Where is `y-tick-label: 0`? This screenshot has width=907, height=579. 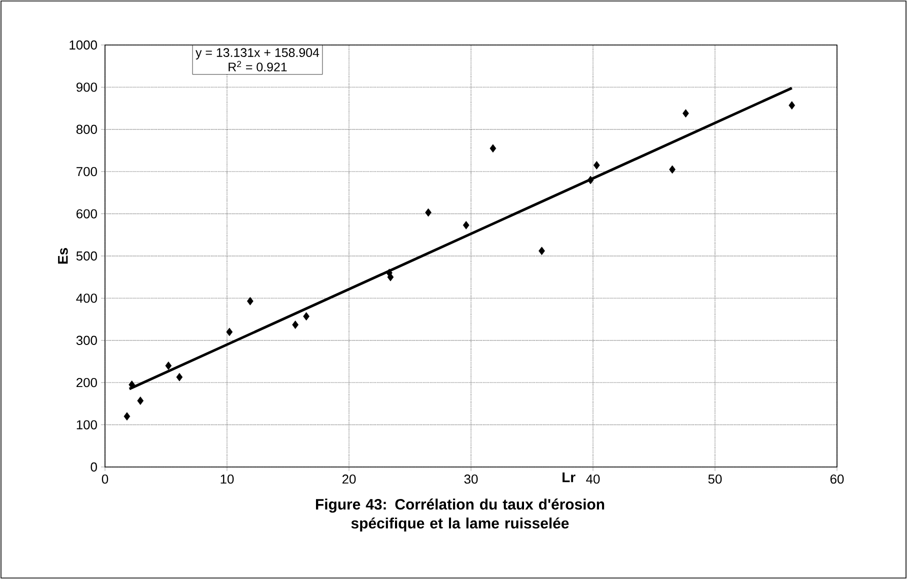 y-tick-label: 0 is located at coordinates (93, 467).